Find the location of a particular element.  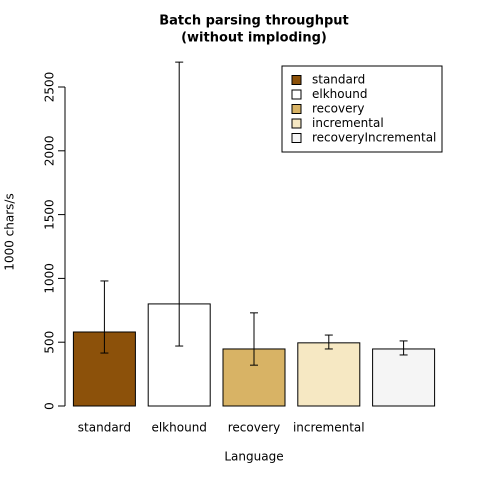

y-axis-label: 1000 chars/s is located at coordinates (10, 231).